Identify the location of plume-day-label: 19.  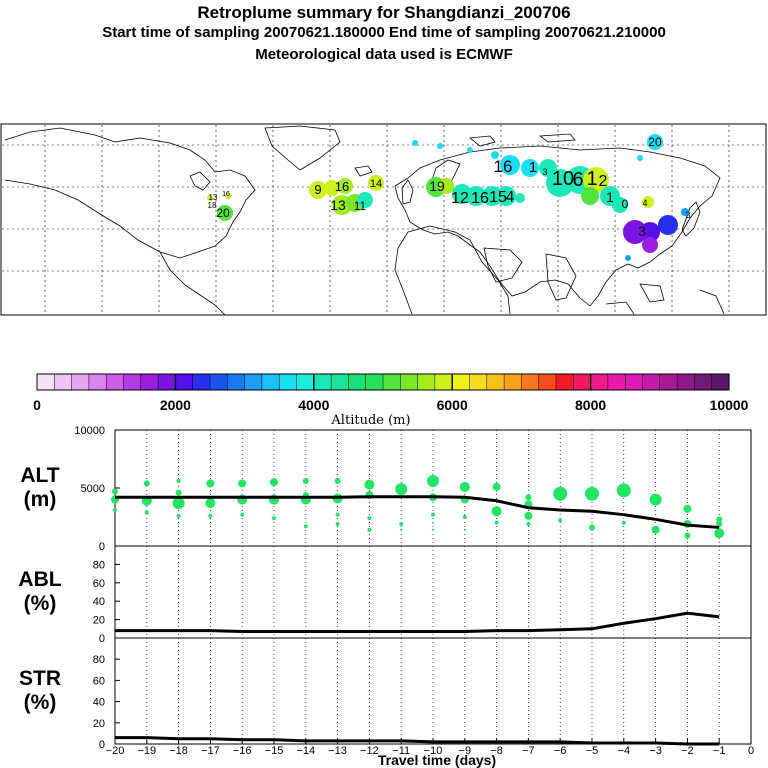
(437, 186).